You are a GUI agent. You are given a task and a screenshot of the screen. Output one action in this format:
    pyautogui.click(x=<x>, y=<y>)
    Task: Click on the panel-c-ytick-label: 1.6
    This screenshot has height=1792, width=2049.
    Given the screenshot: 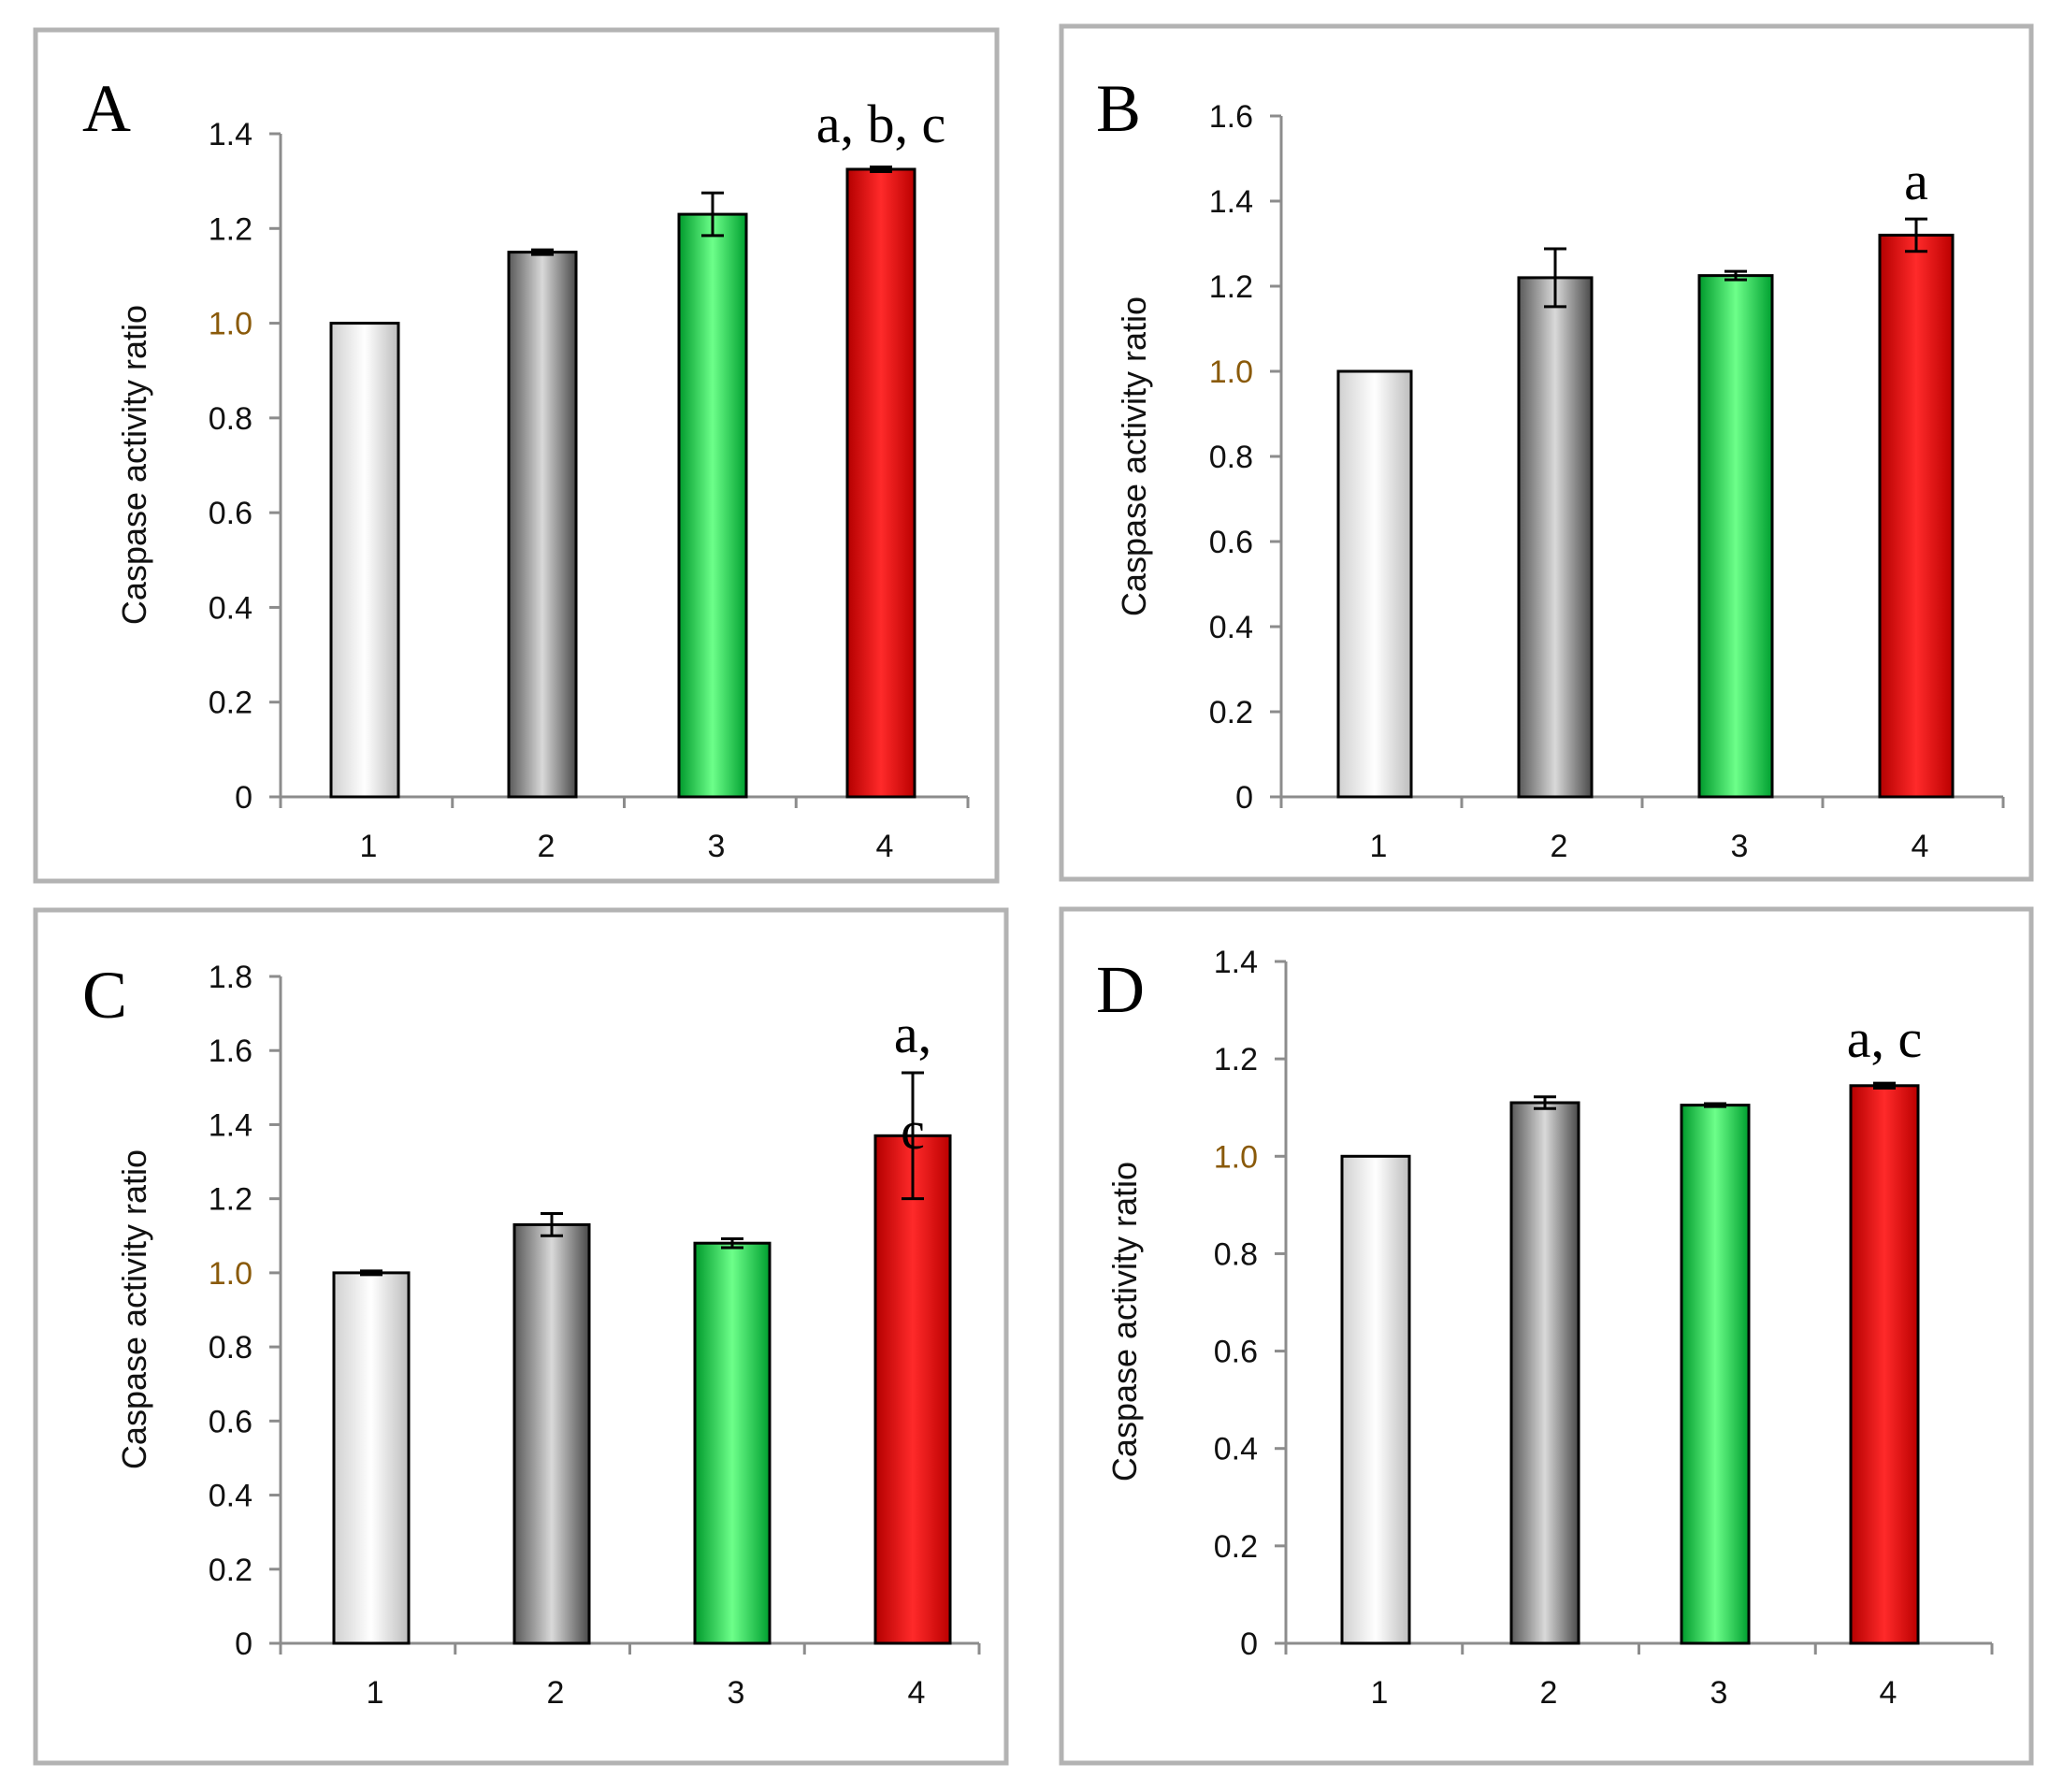 What is the action you would take?
    pyautogui.click(x=231, y=1051)
    